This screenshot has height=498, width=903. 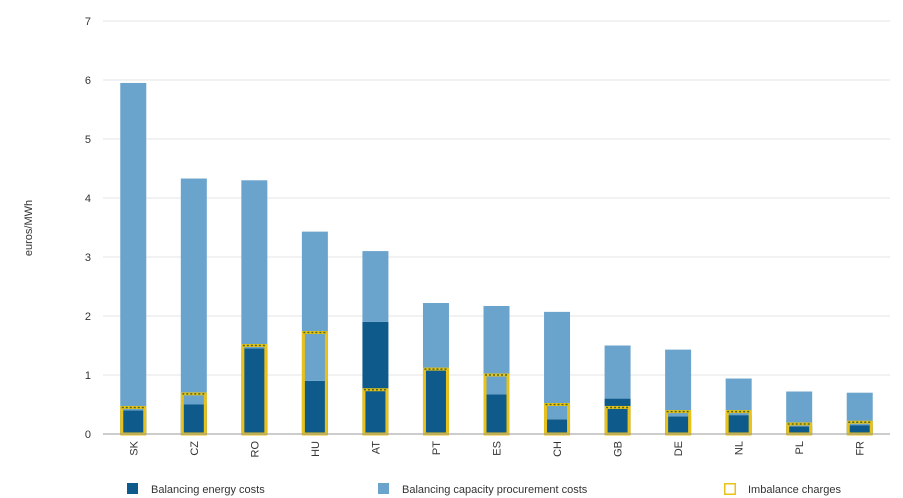 What do you see at coordinates (859, 409) in the screenshot?
I see `bar-balancing-capacity-fr` at bounding box center [859, 409].